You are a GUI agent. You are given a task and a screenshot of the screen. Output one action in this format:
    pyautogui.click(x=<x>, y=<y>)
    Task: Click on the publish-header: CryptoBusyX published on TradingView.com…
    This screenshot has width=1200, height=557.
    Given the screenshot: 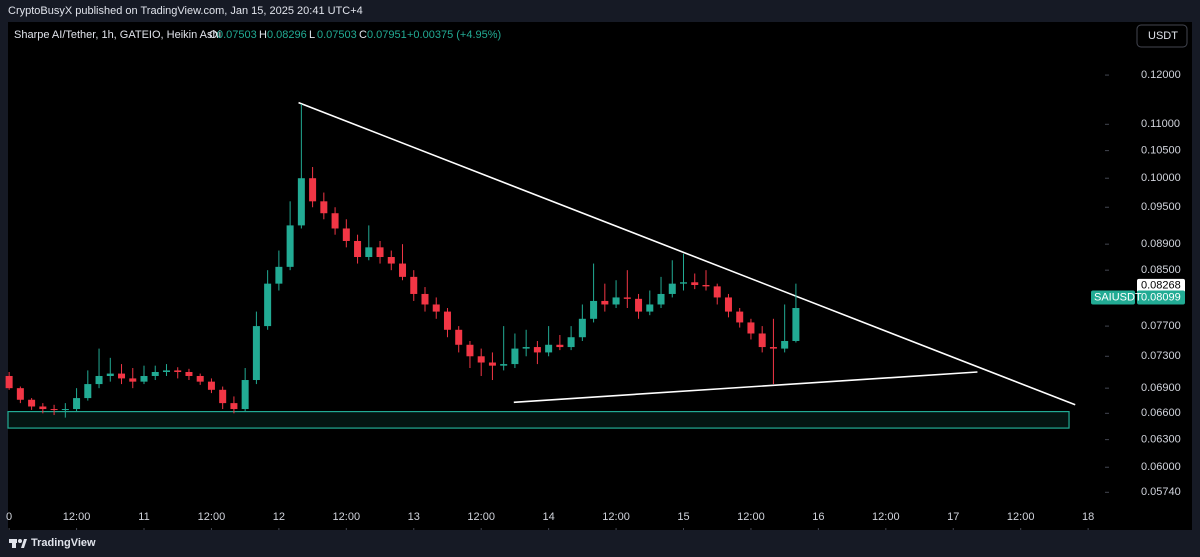 What is the action you would take?
    pyautogui.click(x=185, y=11)
    